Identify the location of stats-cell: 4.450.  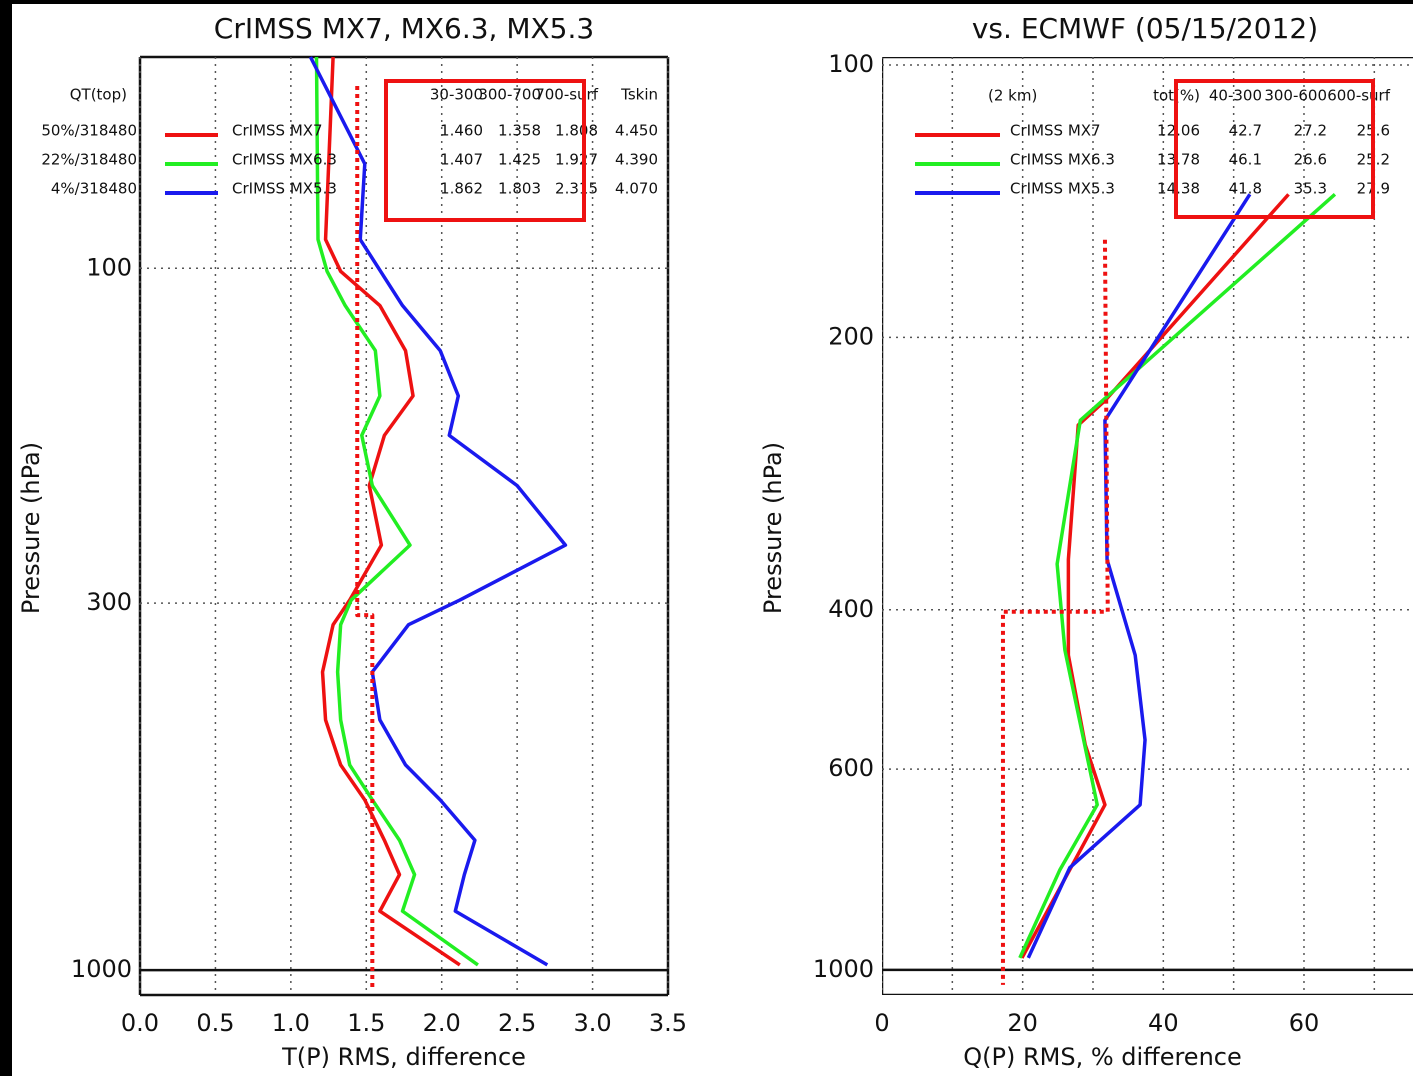
(636, 131).